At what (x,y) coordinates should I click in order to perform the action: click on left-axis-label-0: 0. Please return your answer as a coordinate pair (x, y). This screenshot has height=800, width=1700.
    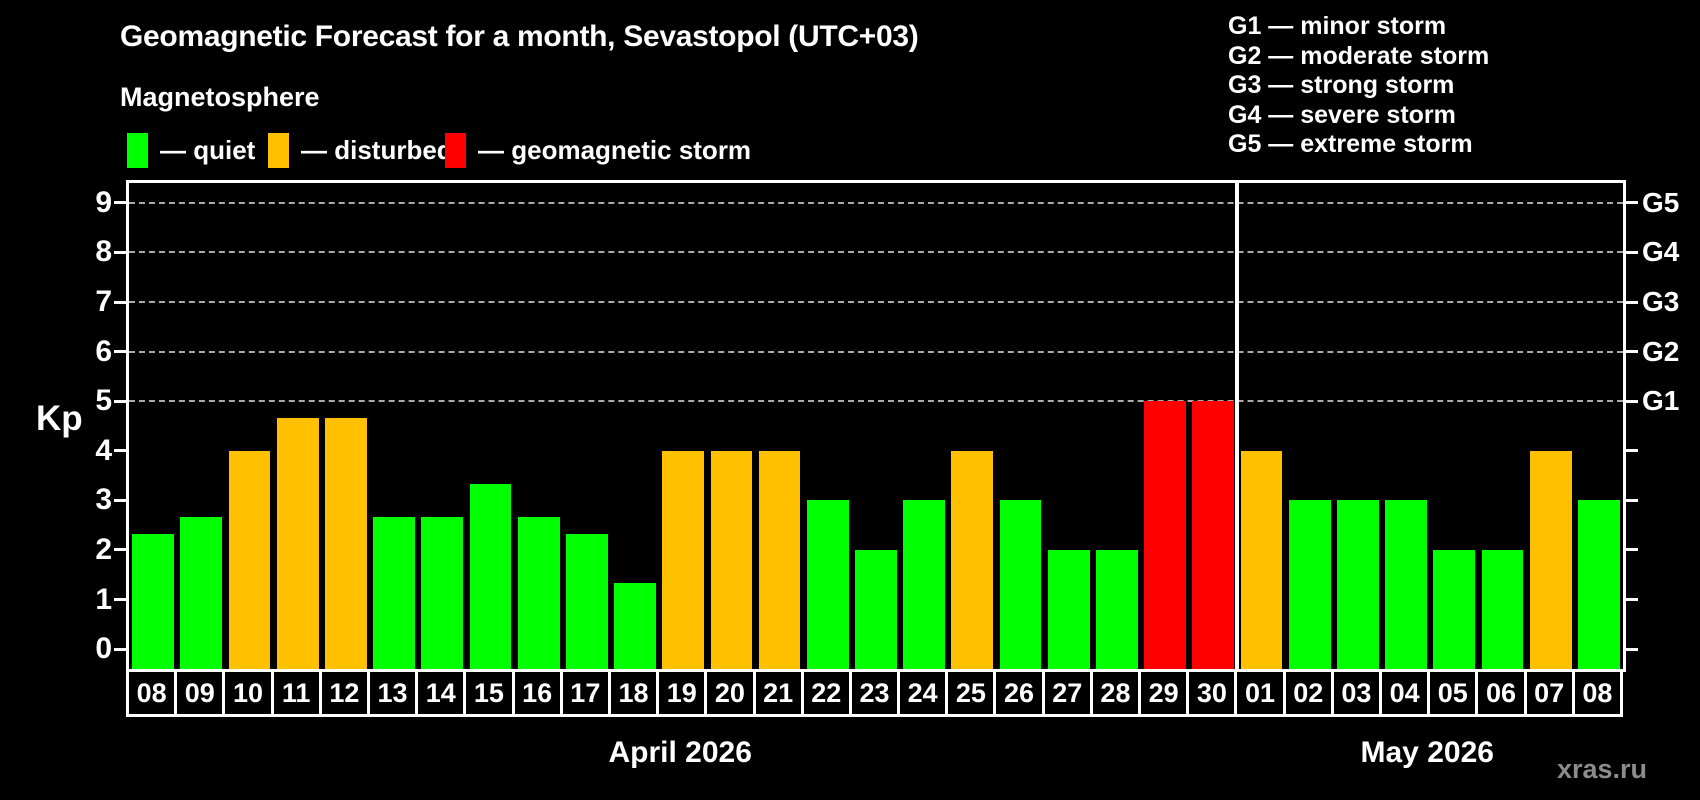
    Looking at the image, I should click on (103, 649).